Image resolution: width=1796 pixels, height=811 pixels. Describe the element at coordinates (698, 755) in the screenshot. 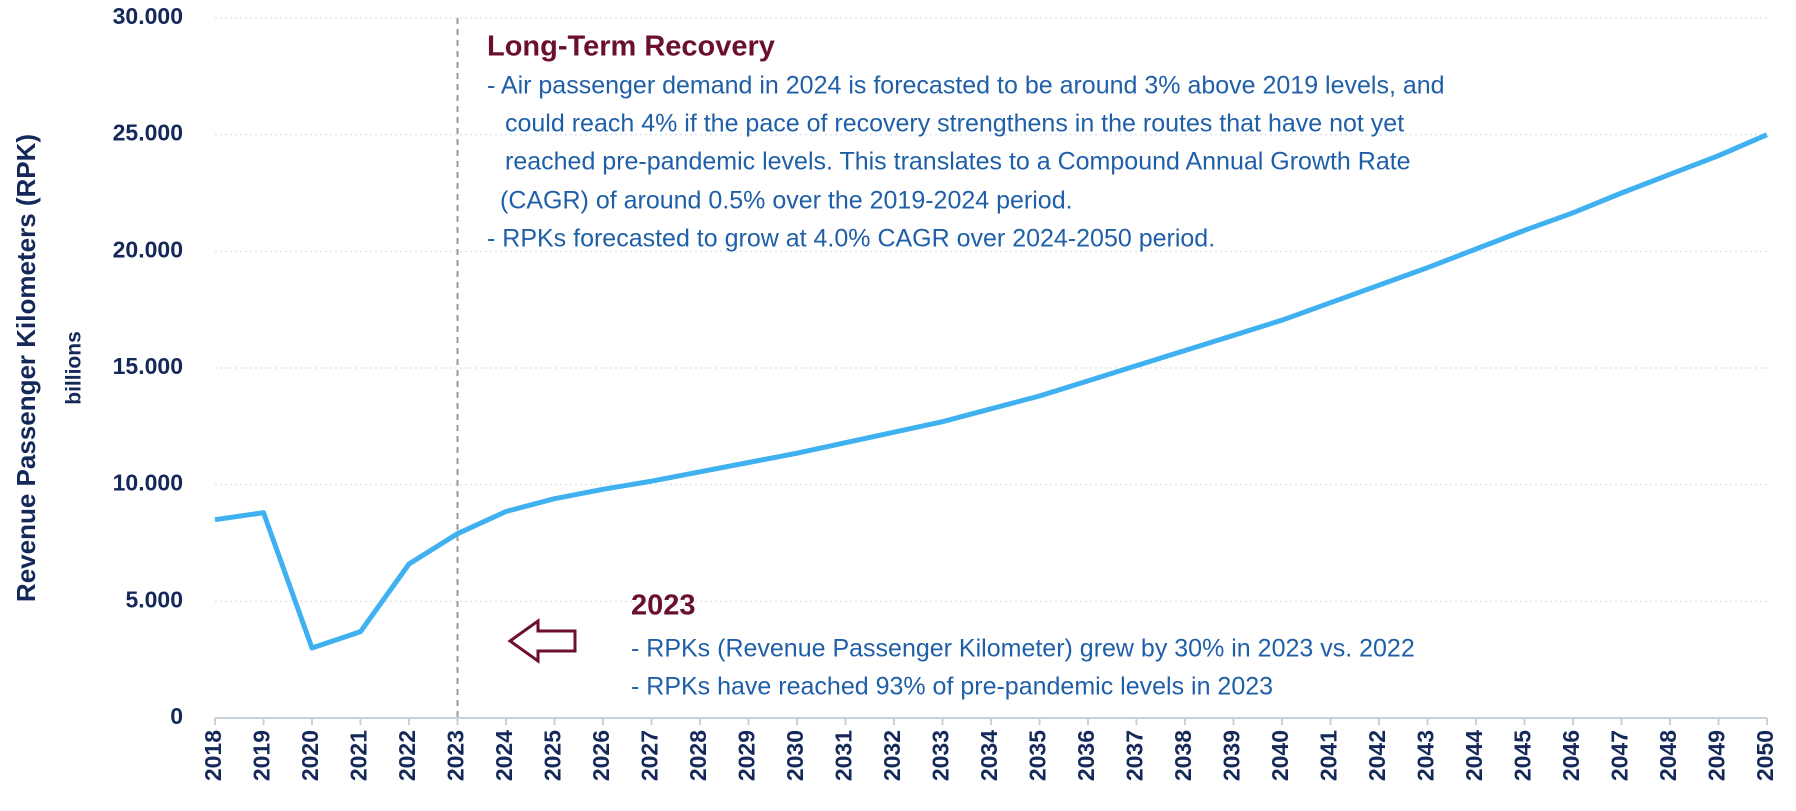

I see `x-tick-label: 2028` at that location.